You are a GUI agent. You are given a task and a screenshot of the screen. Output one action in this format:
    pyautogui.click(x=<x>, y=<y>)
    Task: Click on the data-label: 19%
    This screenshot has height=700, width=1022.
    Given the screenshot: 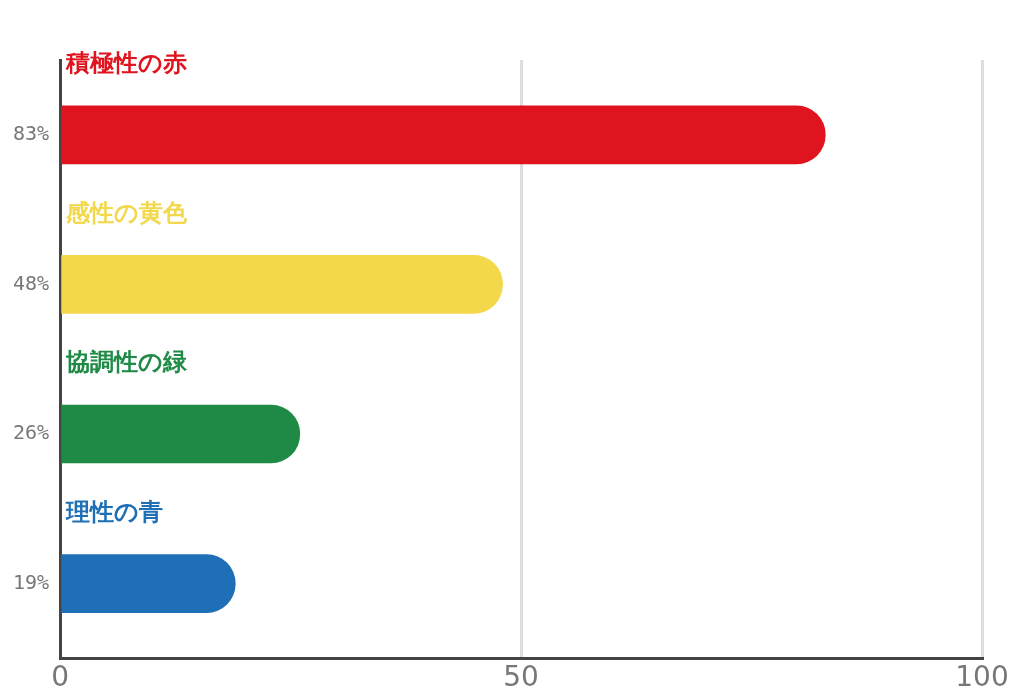 What is the action you would take?
    pyautogui.click(x=31, y=581)
    